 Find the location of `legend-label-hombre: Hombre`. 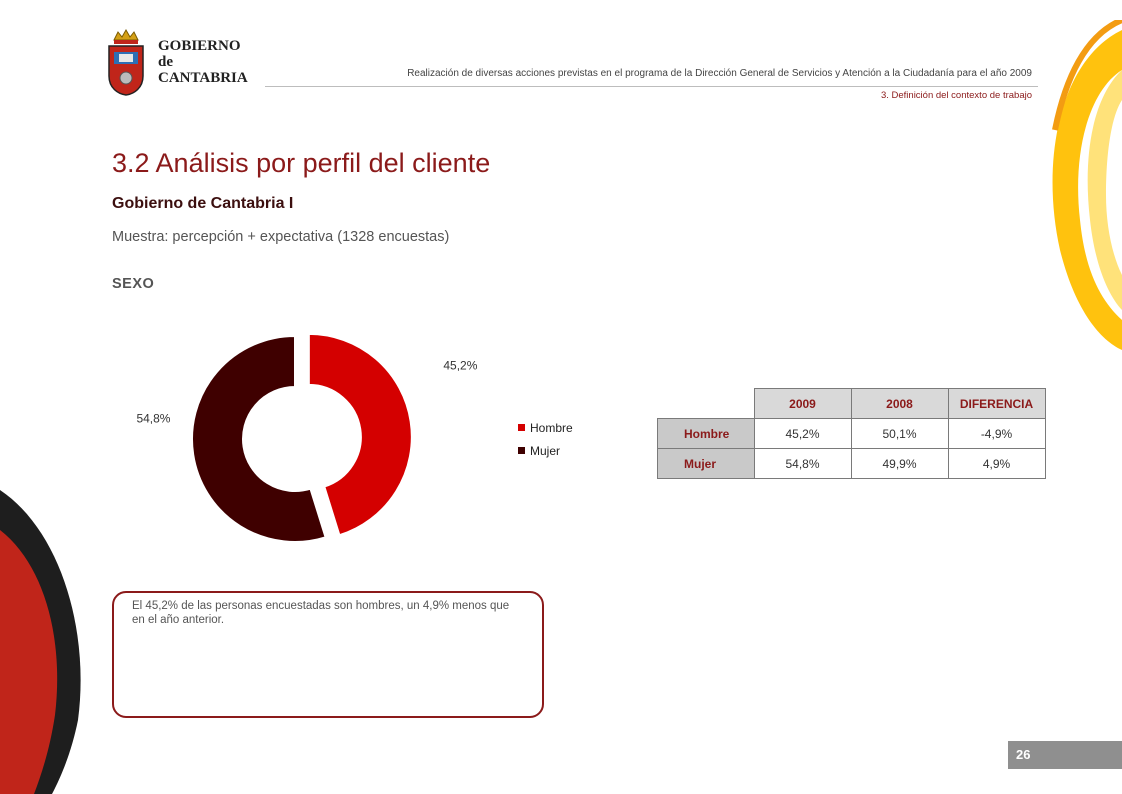

legend-label-hombre: Hombre is located at coordinates (551, 427).